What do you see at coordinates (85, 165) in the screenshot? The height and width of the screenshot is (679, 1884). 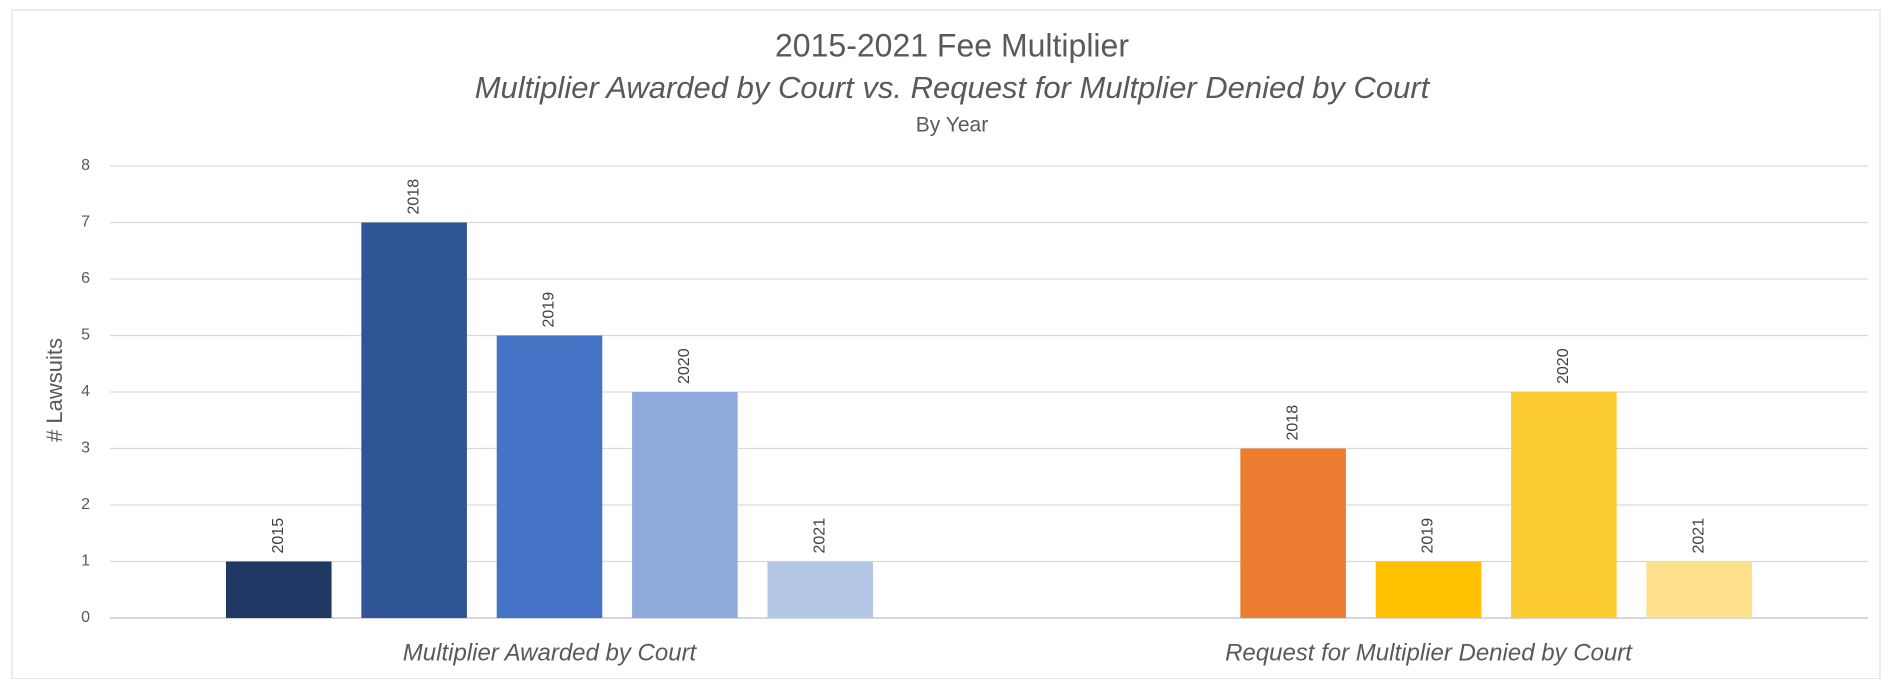 I see `y-tick-label: 8` at bounding box center [85, 165].